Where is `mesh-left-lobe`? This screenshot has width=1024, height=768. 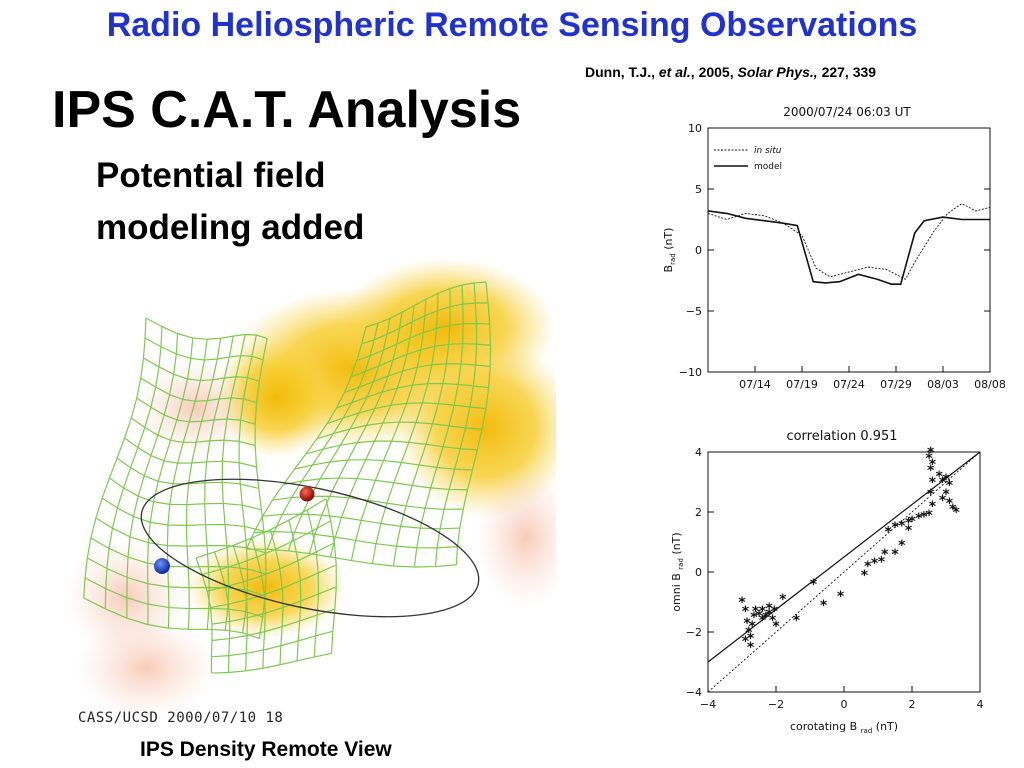
mesh-left-lobe is located at coordinates (175, 478).